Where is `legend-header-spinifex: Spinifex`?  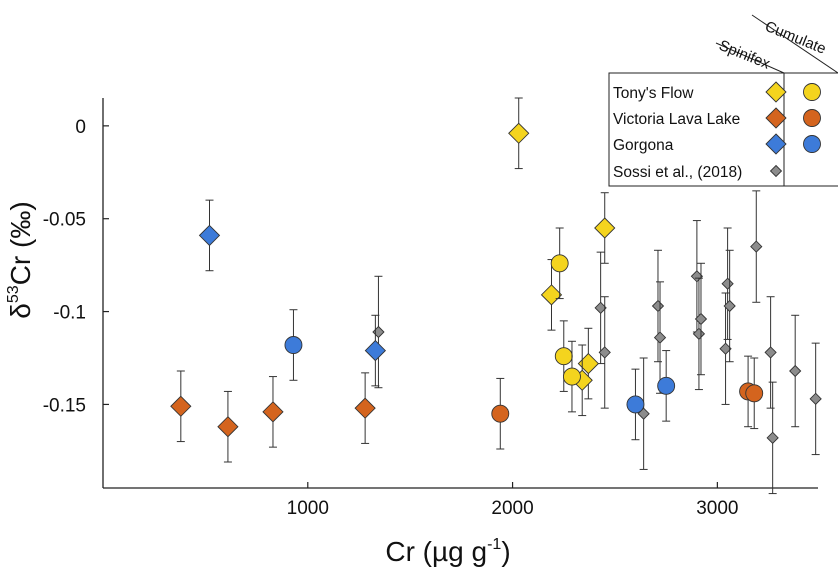
legend-header-spinifex: Spinifex is located at coordinates (745, 55).